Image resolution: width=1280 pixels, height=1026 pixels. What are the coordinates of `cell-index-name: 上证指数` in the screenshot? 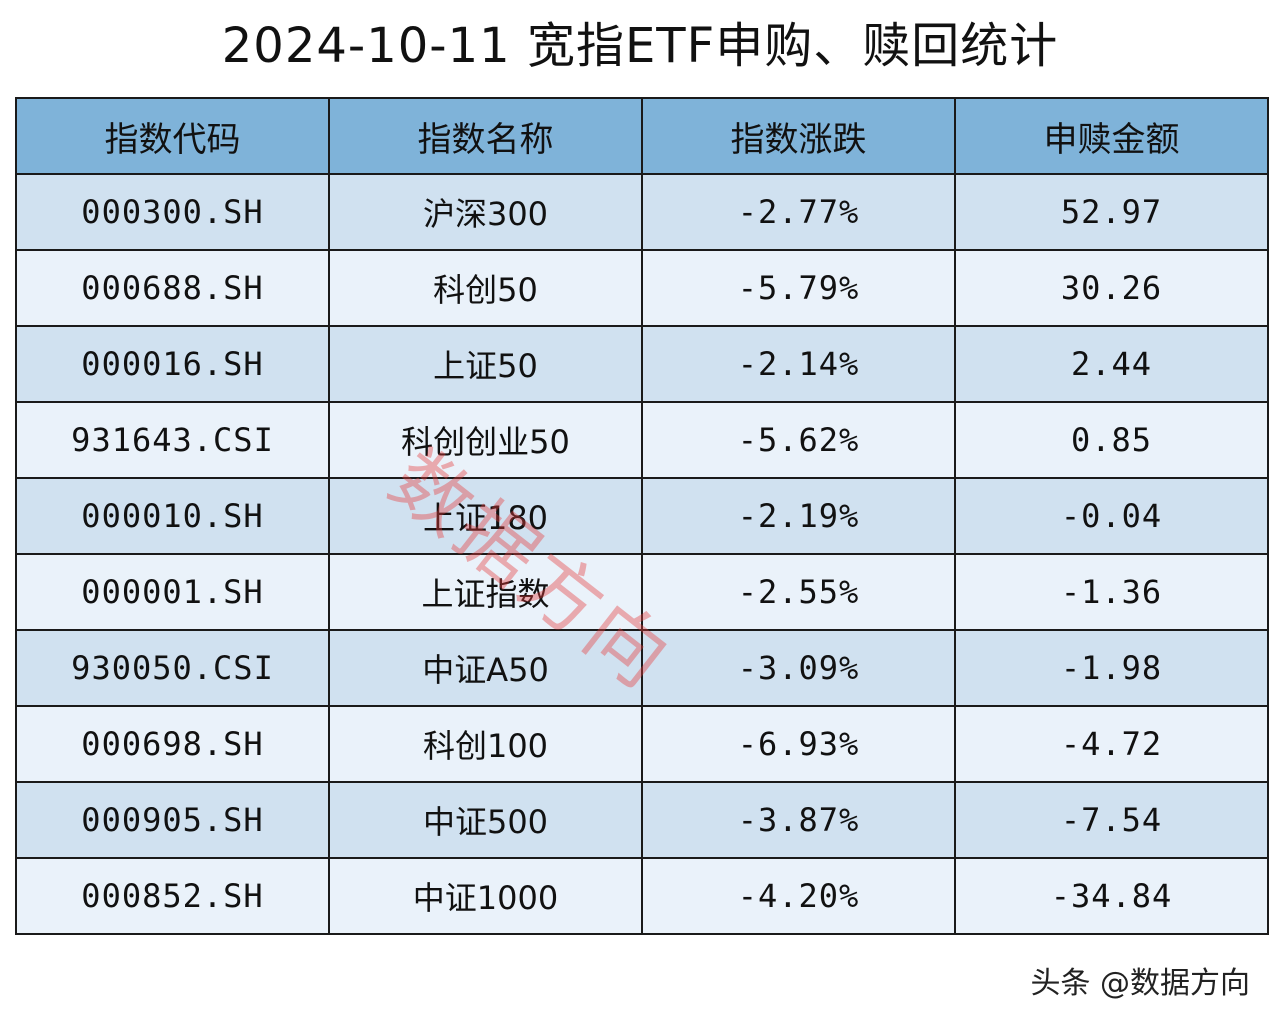 It's located at (485, 592).